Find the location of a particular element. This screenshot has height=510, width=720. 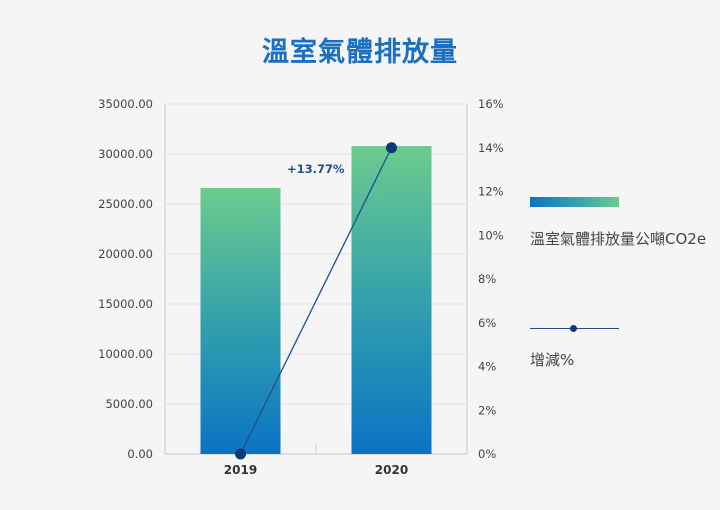

legend-bar-label: 溫室氣體排放量公噸CO2e is located at coordinates (618, 239).